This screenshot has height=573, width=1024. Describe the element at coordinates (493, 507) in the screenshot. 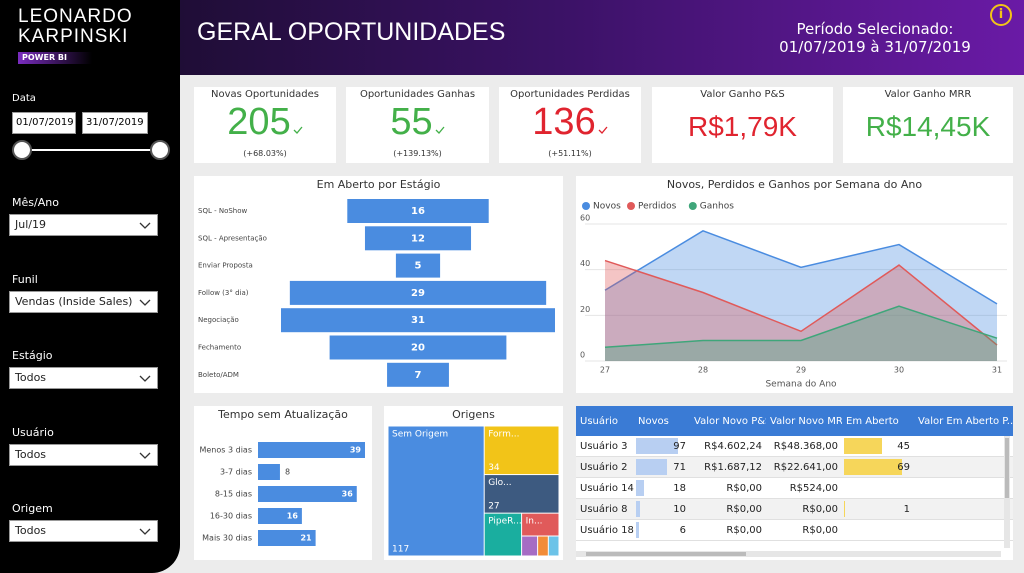

I see `tile-value: 27` at that location.